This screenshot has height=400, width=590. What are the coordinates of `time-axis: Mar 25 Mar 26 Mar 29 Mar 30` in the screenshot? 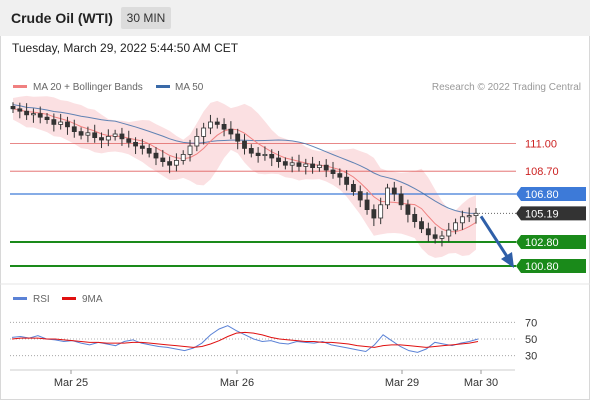 It's located at (276, 379).